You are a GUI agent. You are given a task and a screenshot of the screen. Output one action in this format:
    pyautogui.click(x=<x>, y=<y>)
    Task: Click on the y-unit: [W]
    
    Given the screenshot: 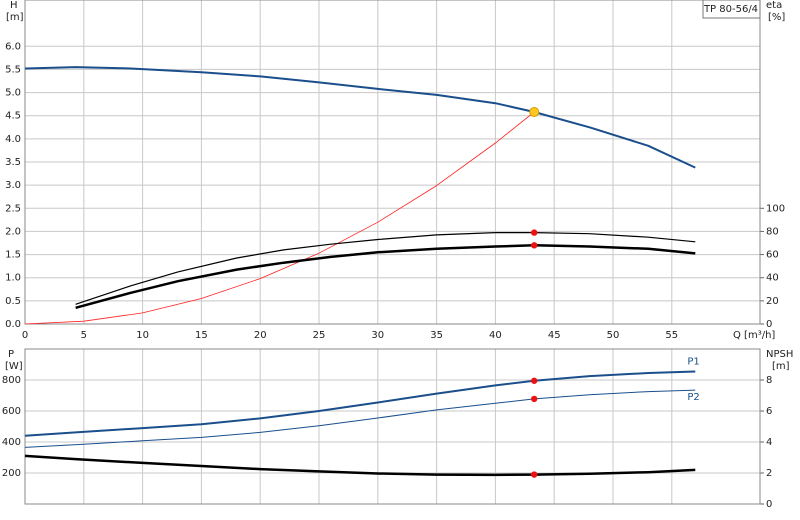 What is the action you would take?
    pyautogui.click(x=14, y=366)
    